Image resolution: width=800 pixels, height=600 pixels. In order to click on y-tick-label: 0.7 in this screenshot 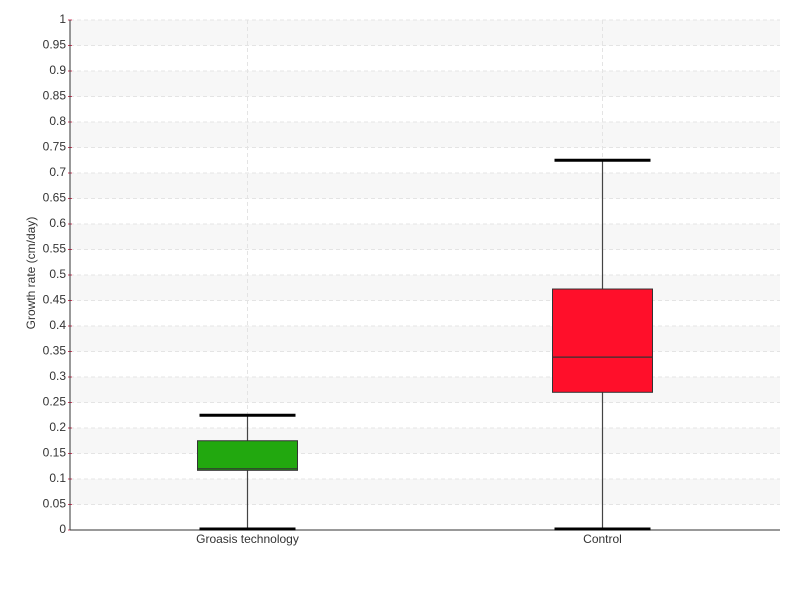, I will do `click(57, 172)`.